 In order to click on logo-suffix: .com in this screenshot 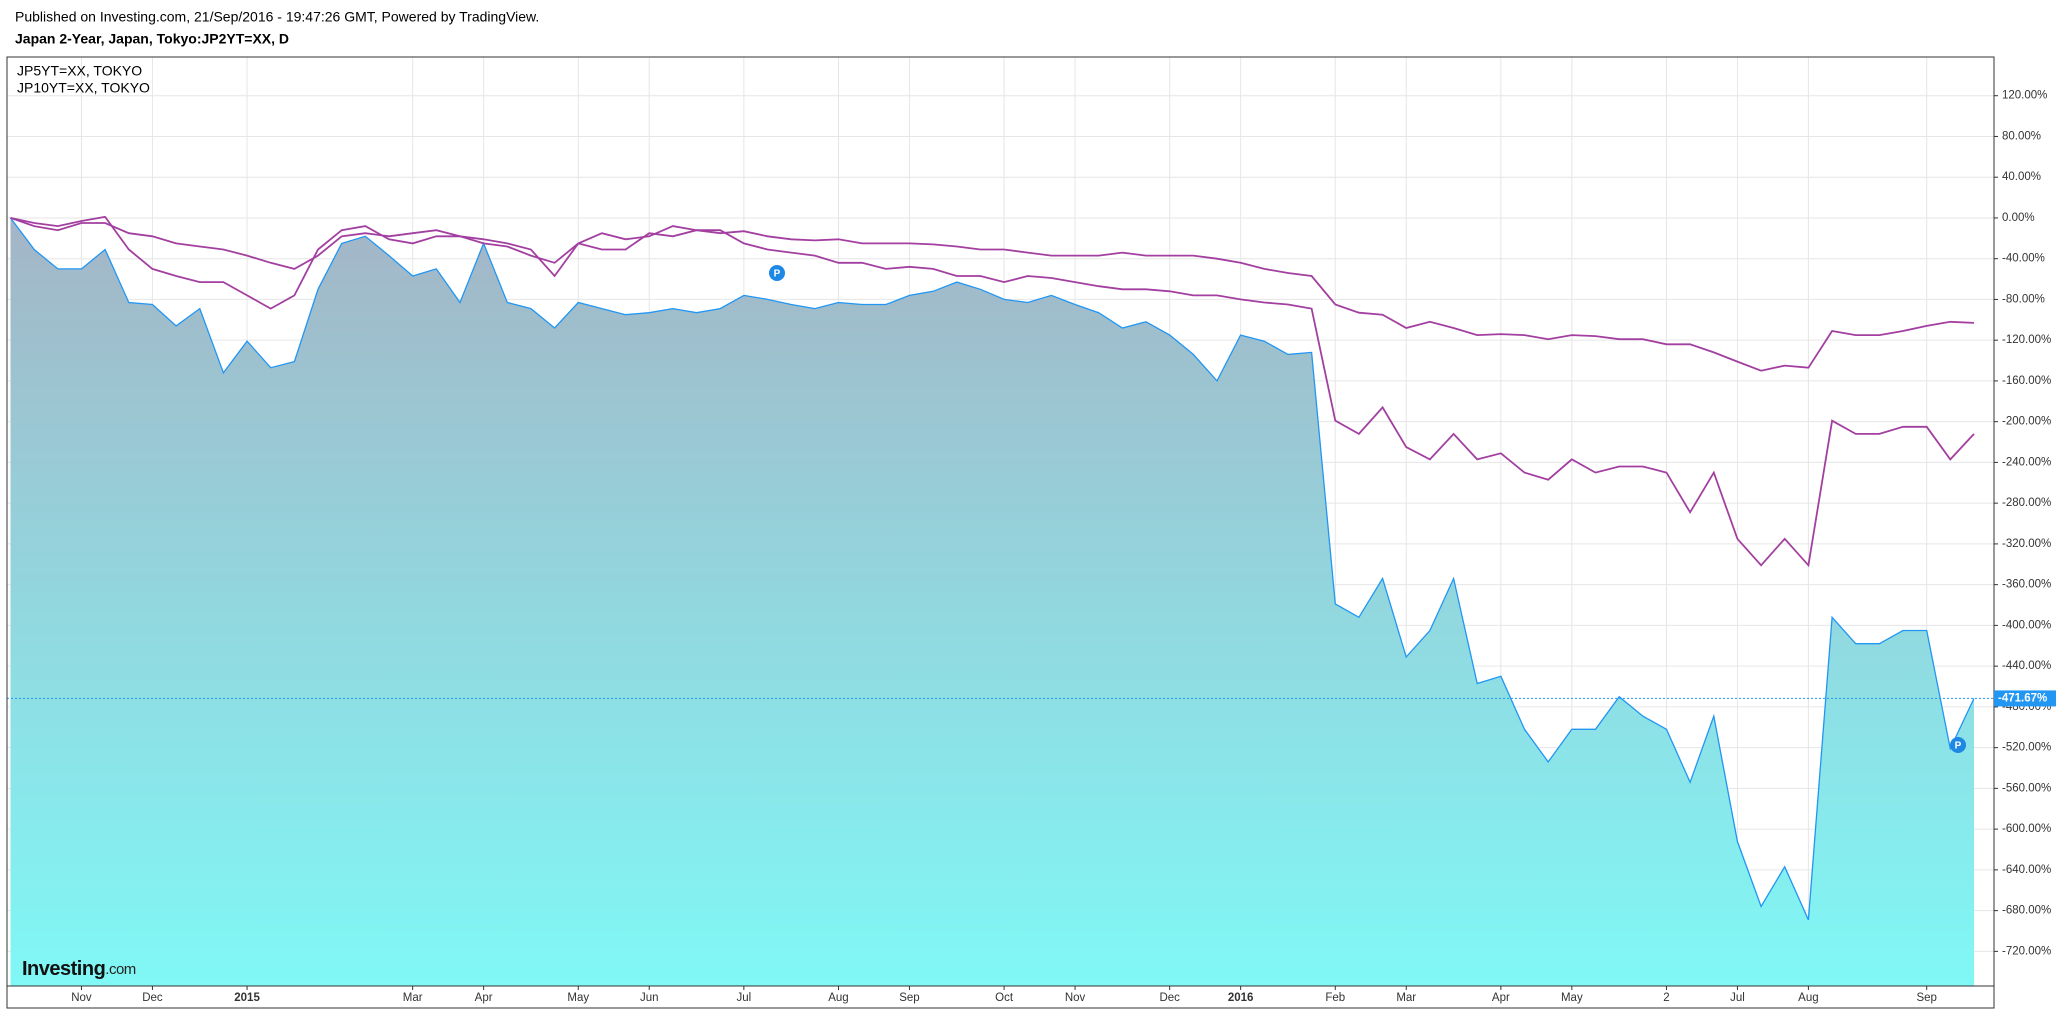, I will do `click(120, 969)`.